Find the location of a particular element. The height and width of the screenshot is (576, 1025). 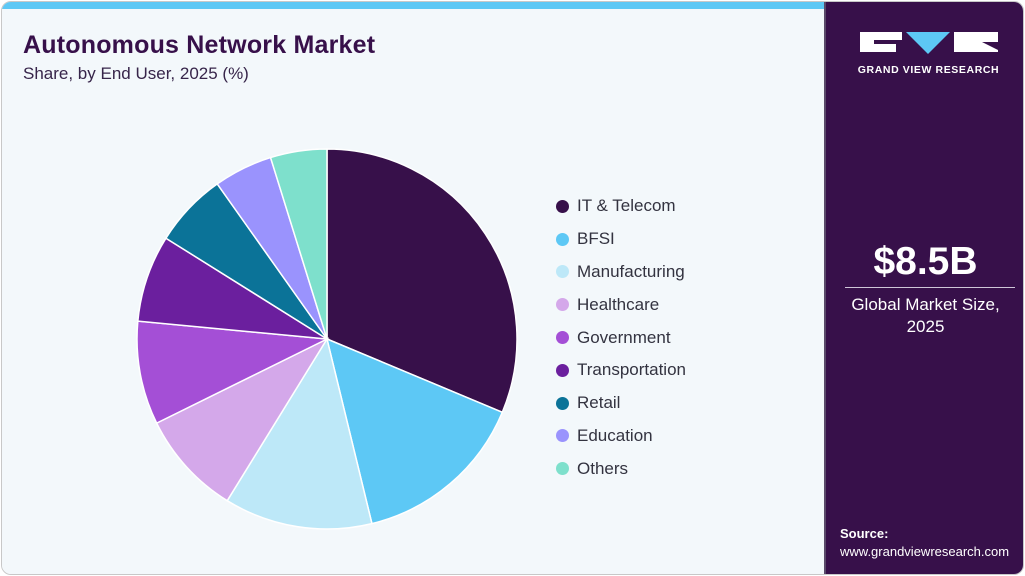

pie-slice-healthcare is located at coordinates (242, 419).